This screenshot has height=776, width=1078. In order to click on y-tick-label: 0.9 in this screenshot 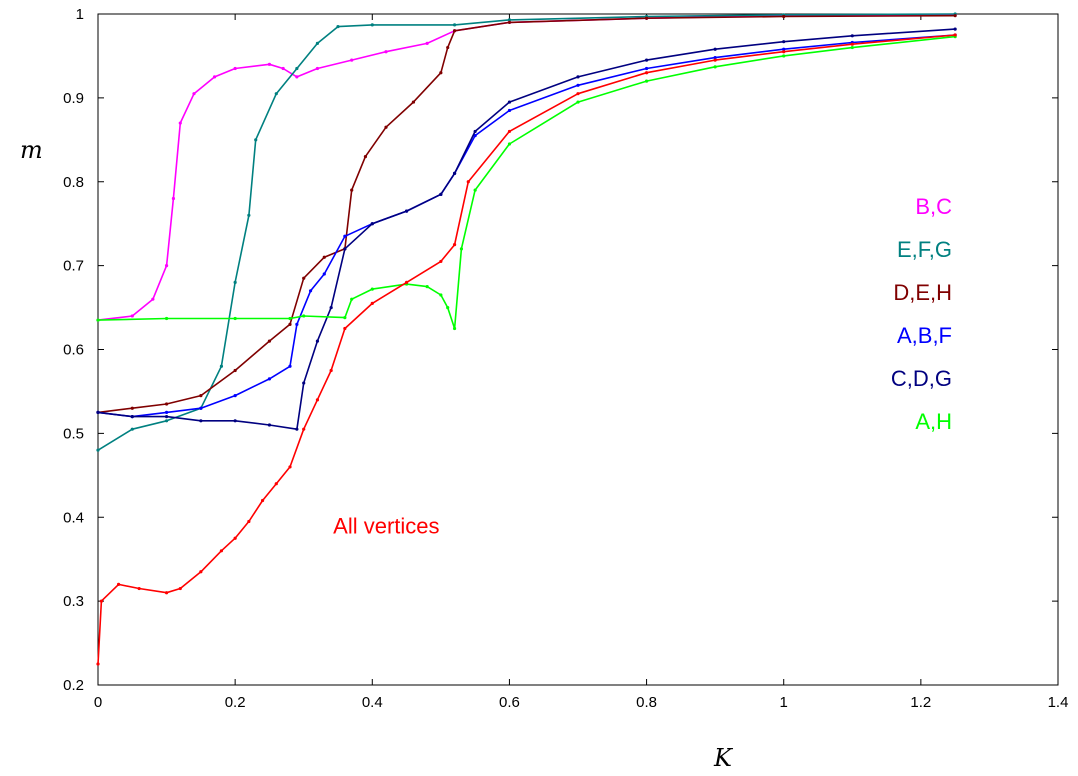, I will do `click(73, 98)`.